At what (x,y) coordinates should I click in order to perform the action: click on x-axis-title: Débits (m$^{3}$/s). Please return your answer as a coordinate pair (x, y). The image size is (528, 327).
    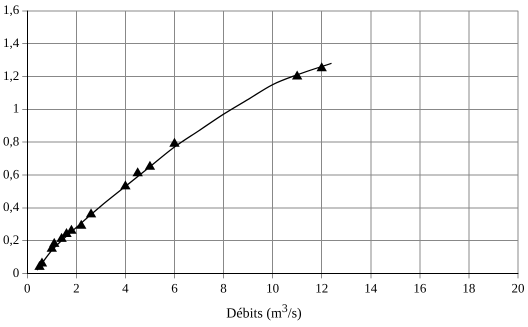
    Looking at the image, I should click on (264, 312).